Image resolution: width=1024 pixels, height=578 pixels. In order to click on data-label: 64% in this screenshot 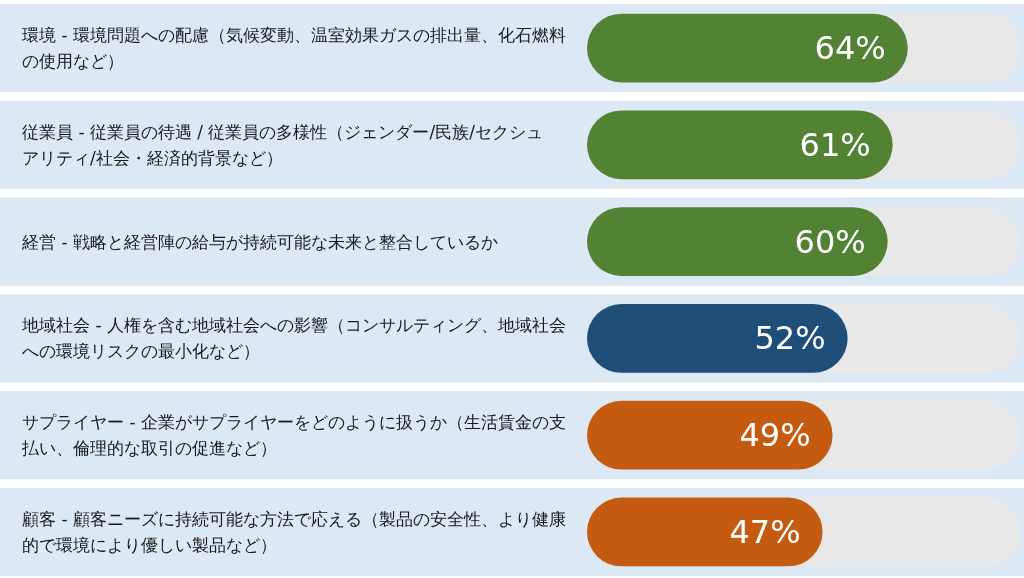, I will do `click(850, 48)`.